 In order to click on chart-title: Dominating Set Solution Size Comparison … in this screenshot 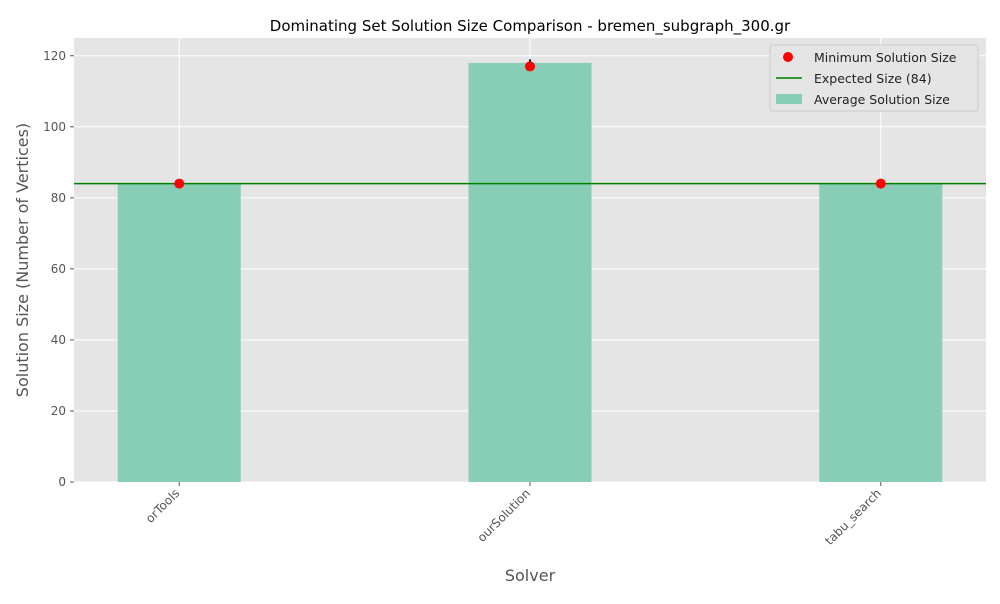, I will do `click(530, 26)`.